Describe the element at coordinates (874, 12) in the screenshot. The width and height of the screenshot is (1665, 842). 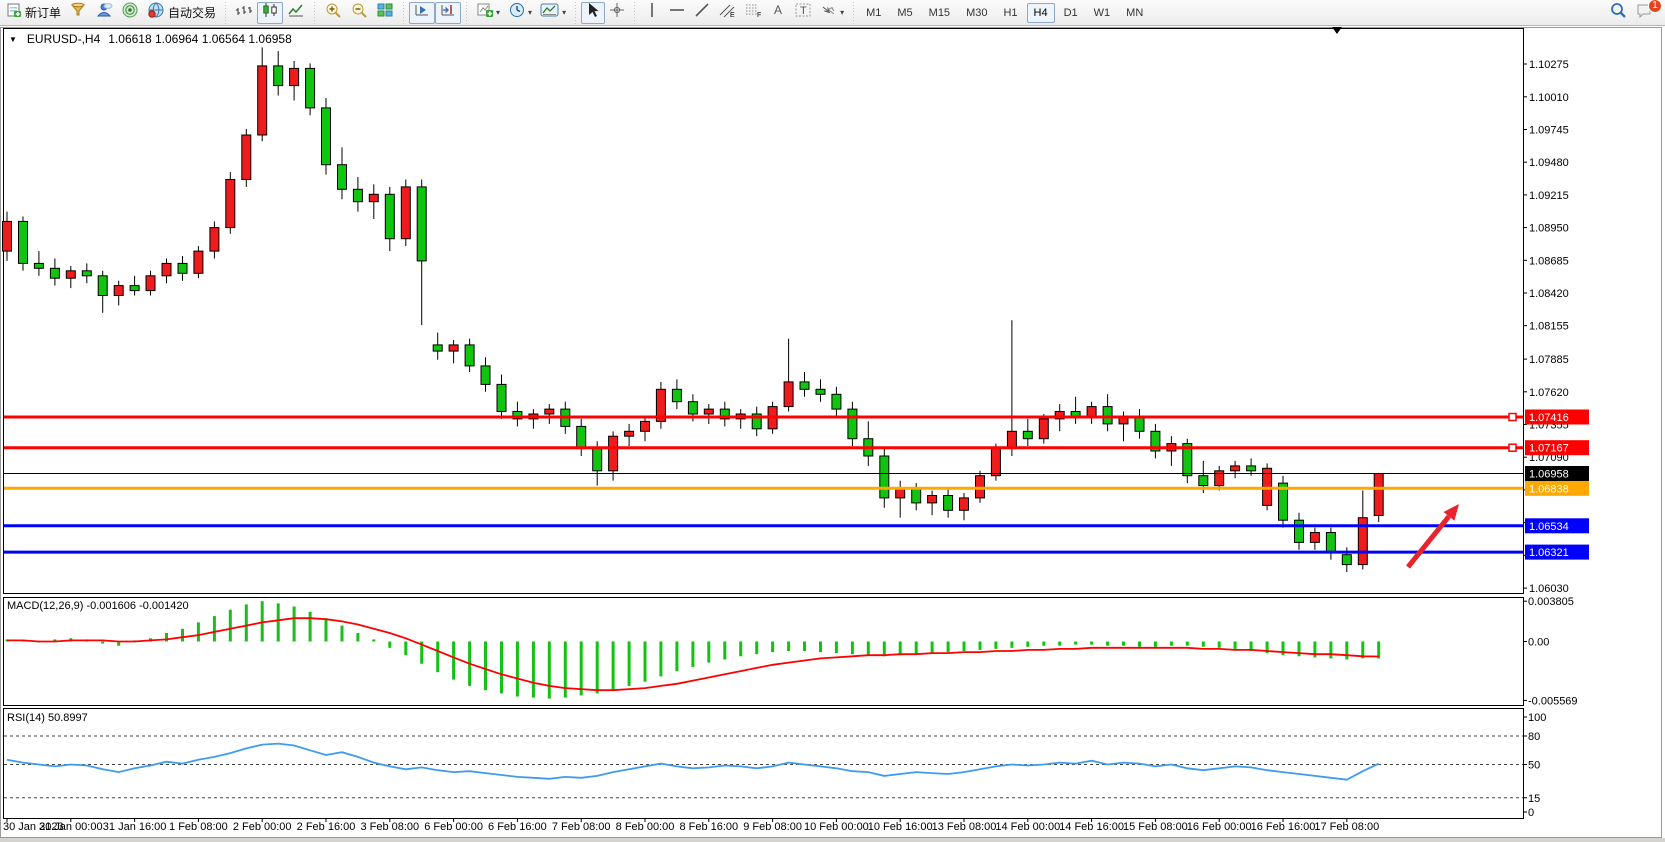
I see `timeframe-button-m1: M1` at that location.